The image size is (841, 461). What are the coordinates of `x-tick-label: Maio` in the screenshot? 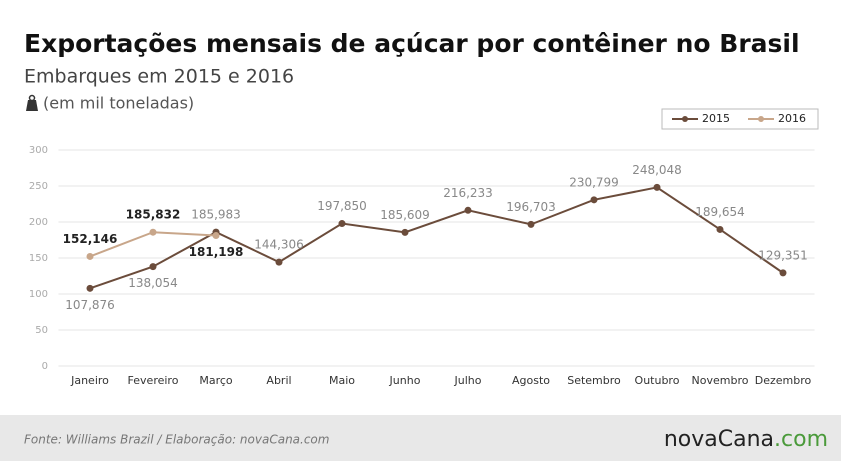 It's located at (342, 380).